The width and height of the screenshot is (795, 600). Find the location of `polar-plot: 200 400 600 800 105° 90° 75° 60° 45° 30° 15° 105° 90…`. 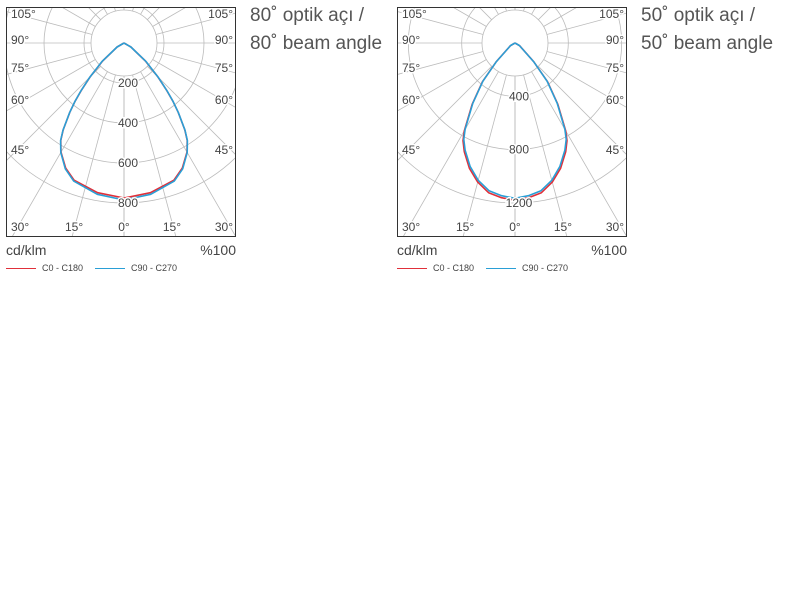

polar-plot: 200 400 600 800 105° 90° 75° 60° 45° 30° 15° 105° 90… is located at coordinates (121, 122).